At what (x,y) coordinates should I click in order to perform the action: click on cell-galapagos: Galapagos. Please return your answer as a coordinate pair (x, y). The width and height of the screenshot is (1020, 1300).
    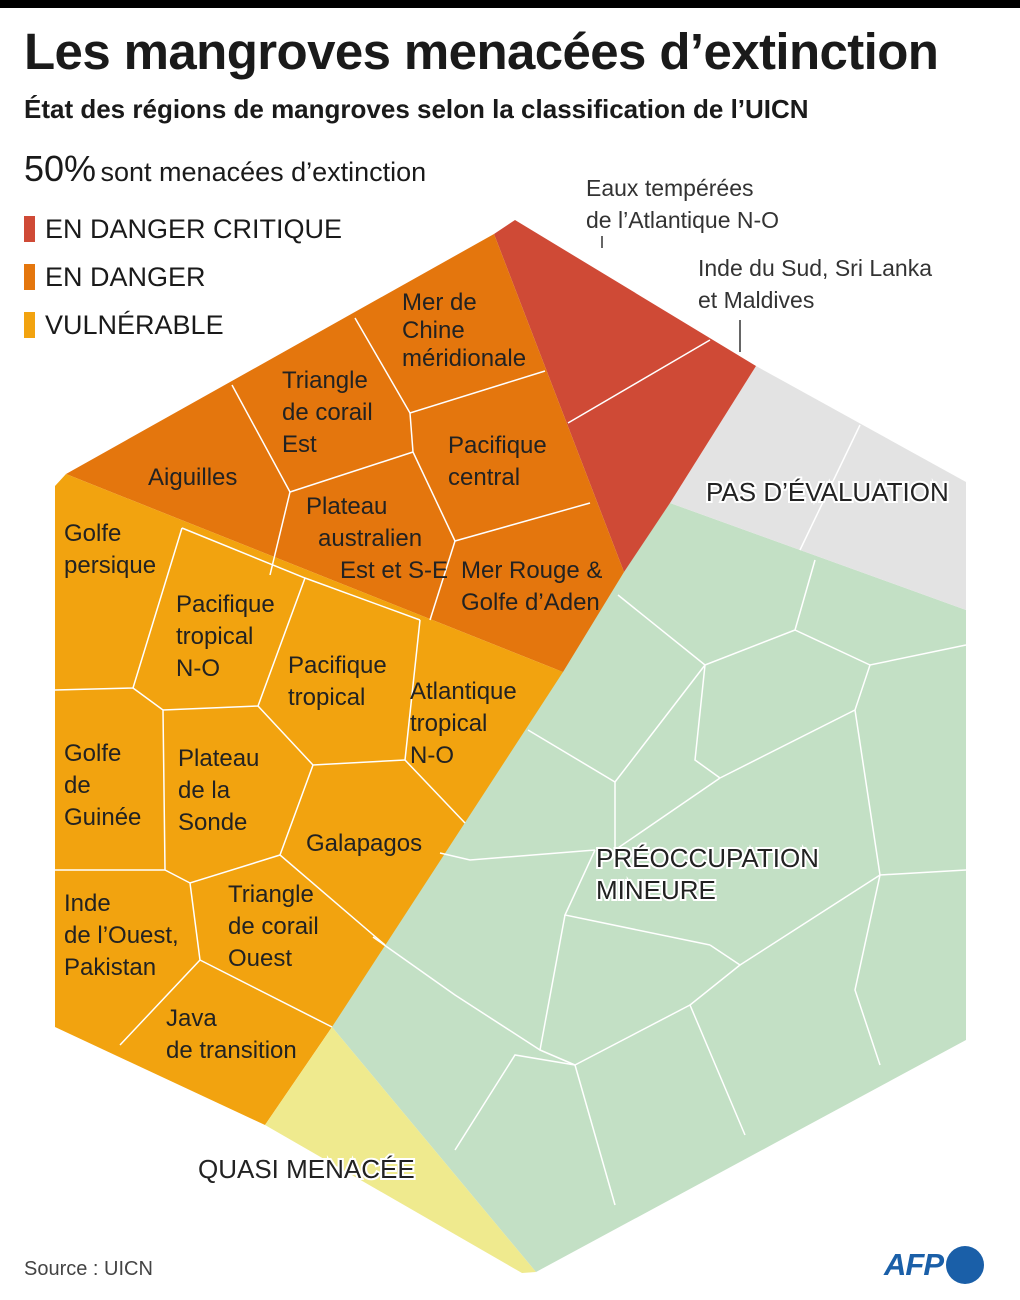
    Looking at the image, I should click on (364, 843).